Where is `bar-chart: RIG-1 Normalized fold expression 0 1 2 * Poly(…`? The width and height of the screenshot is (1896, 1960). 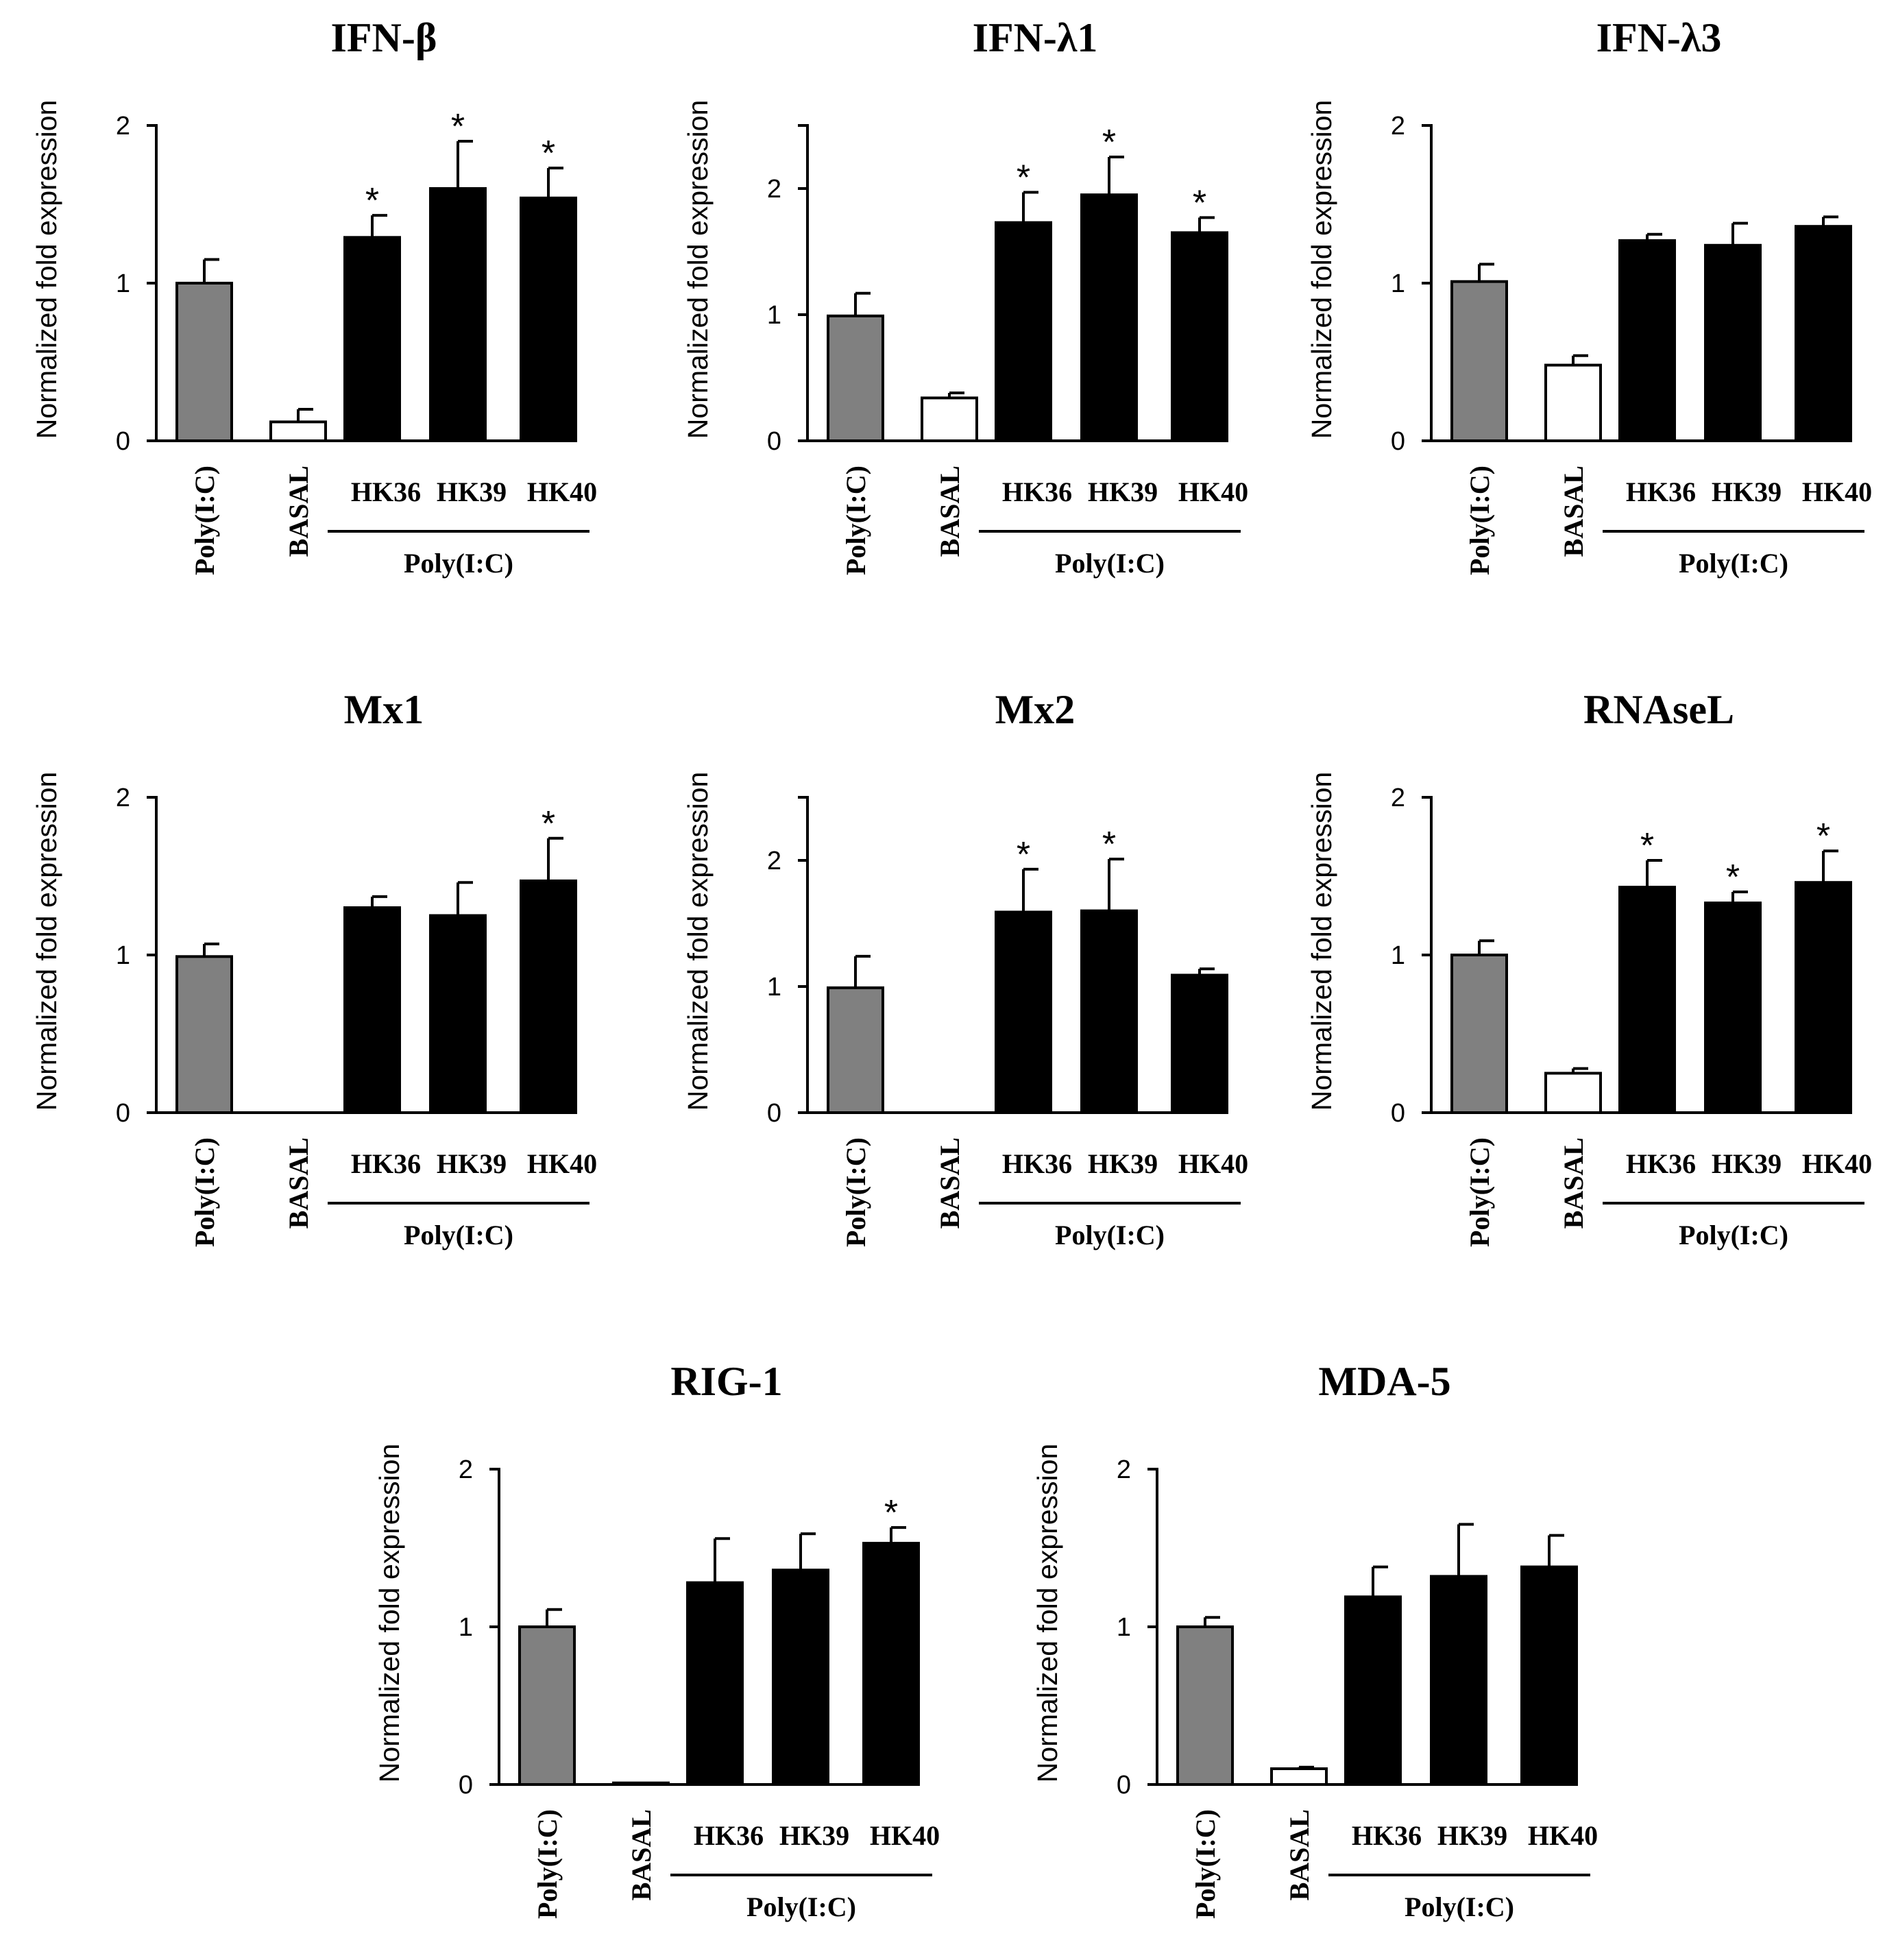 bar-chart: RIG-1 Normalized fold expression 0 1 2 * Poly(… is located at coordinates (657, 1640).